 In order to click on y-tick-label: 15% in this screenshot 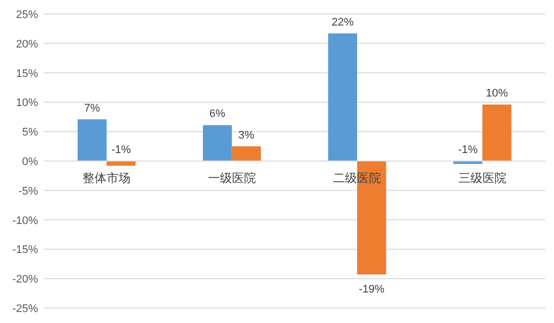, I will do `click(27, 74)`.